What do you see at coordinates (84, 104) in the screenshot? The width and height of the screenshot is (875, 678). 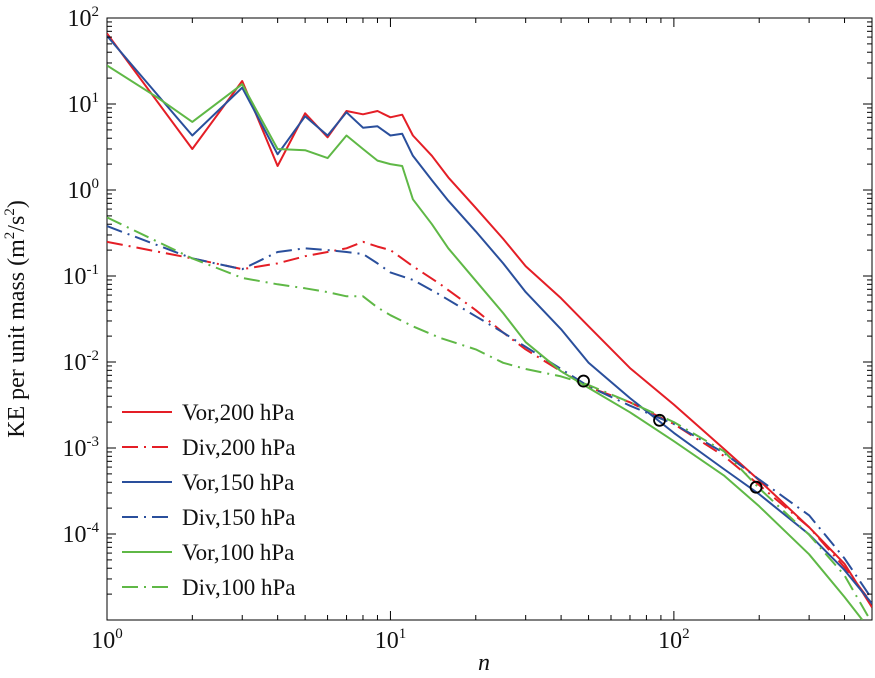 I see `y-tick-label: 10¹` at bounding box center [84, 104].